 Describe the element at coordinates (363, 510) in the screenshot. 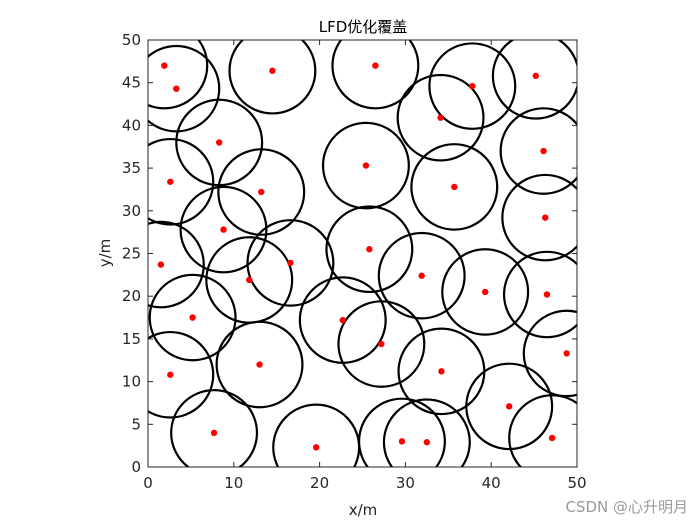

I see `x-axis-title: x/m` at that location.